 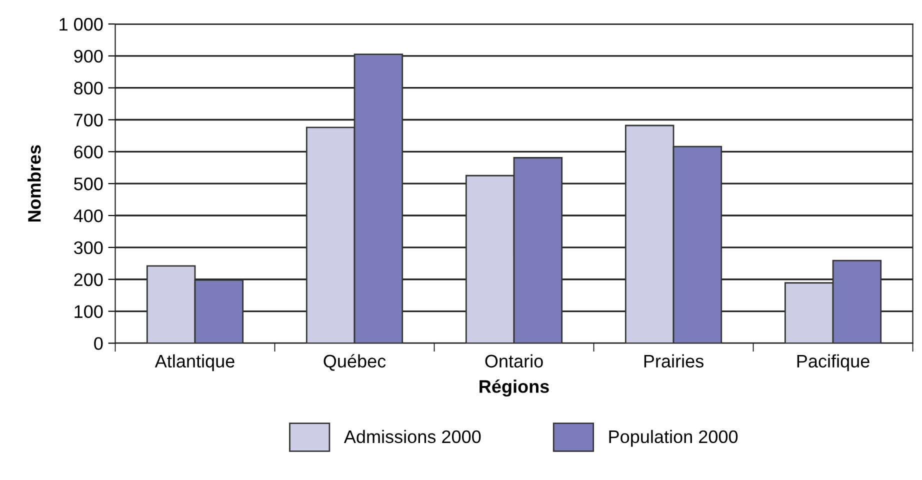 I want to click on y-tick-label: 200, so click(x=88, y=279).